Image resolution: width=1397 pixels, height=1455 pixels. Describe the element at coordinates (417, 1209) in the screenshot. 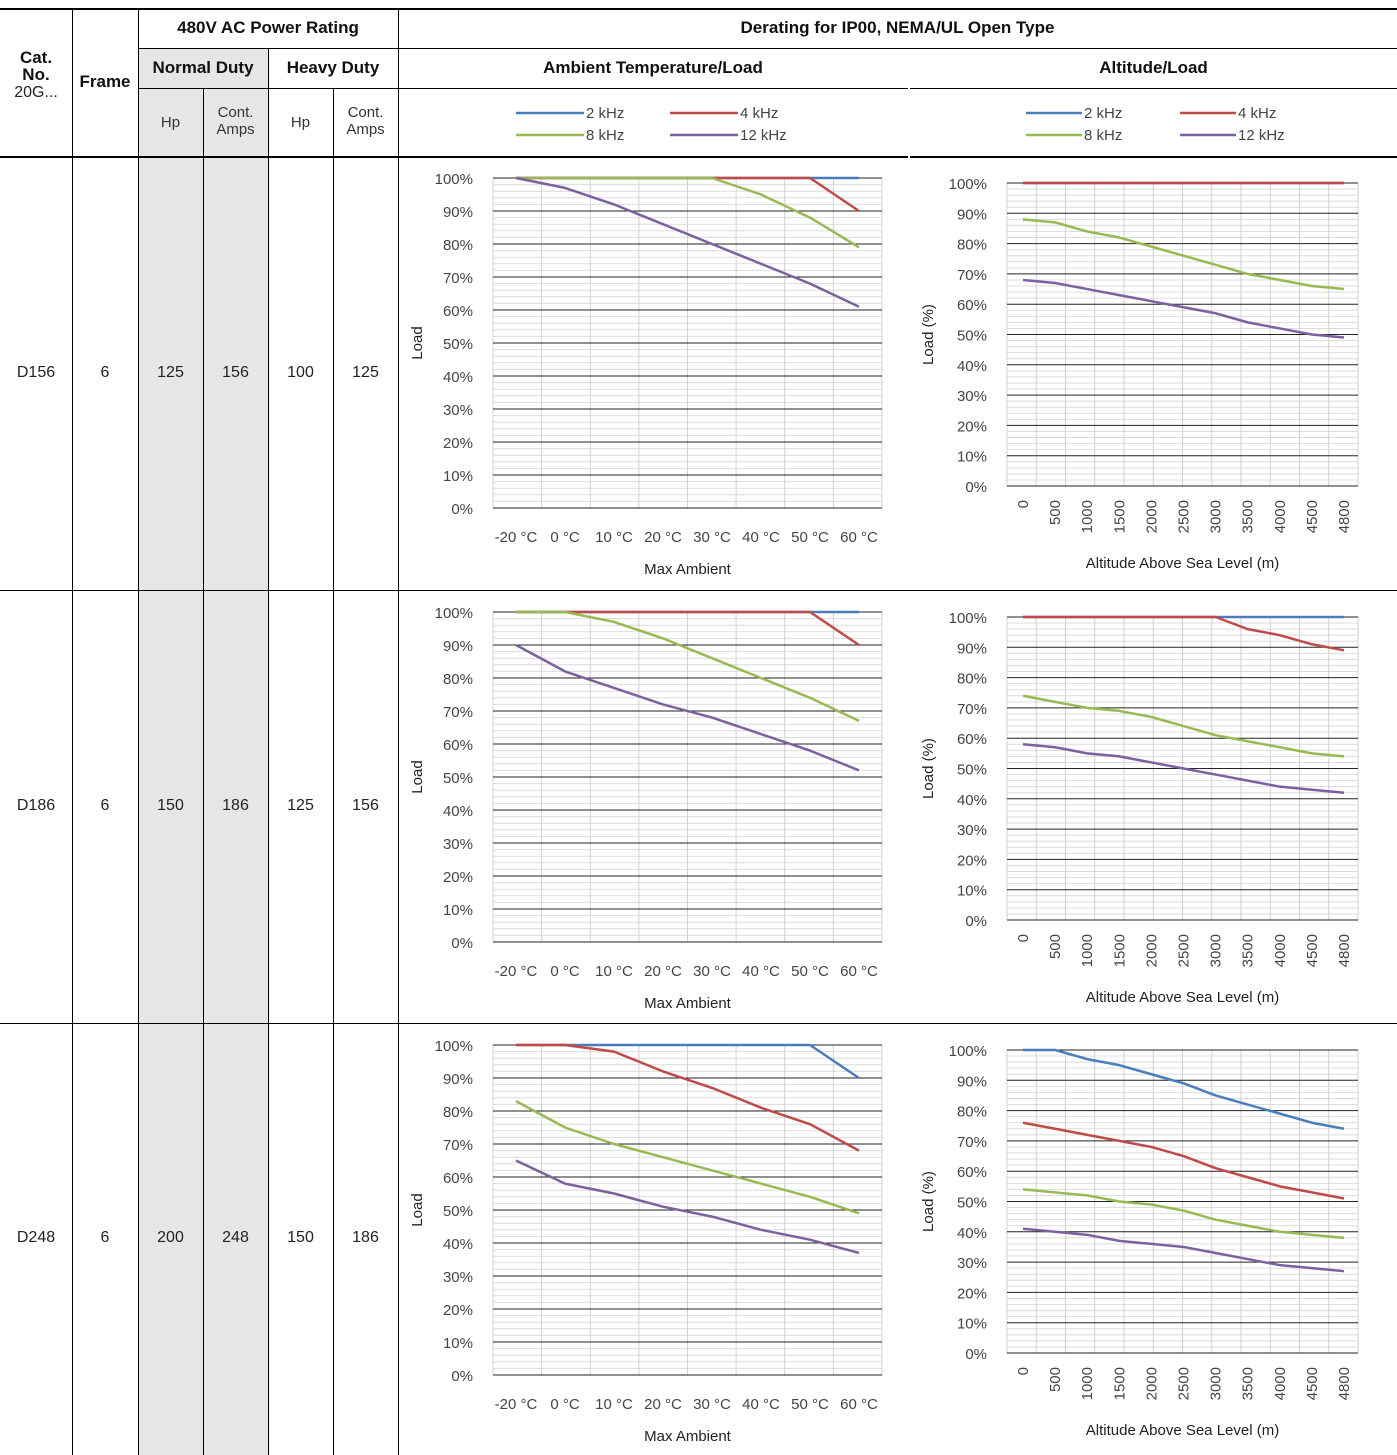

I see `y-axis-title: Load` at that location.